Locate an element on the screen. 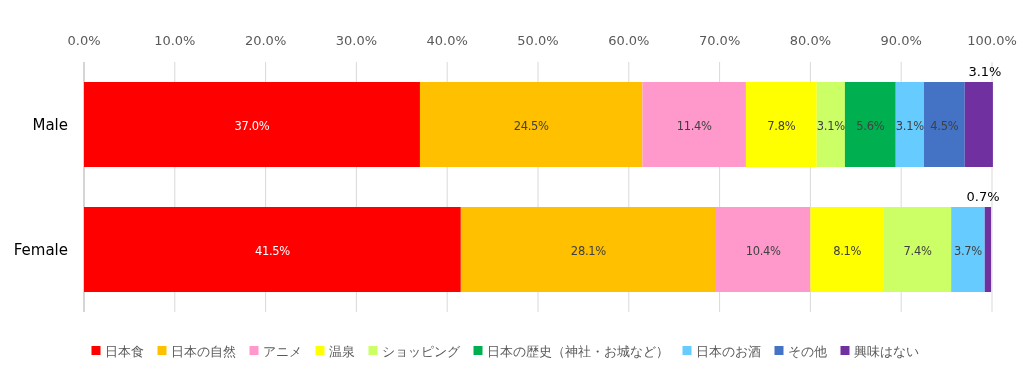 The image size is (1024, 382). data-label: 0.7% is located at coordinates (983, 196).